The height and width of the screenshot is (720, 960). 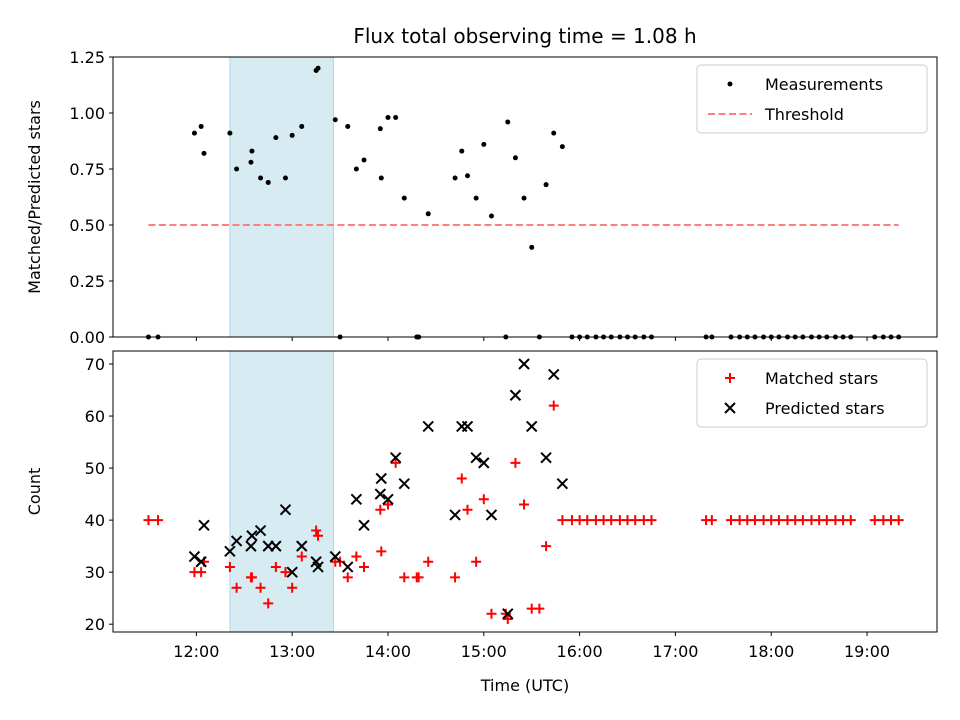 I want to click on legend-measurement-swatch, so click(x=730, y=84).